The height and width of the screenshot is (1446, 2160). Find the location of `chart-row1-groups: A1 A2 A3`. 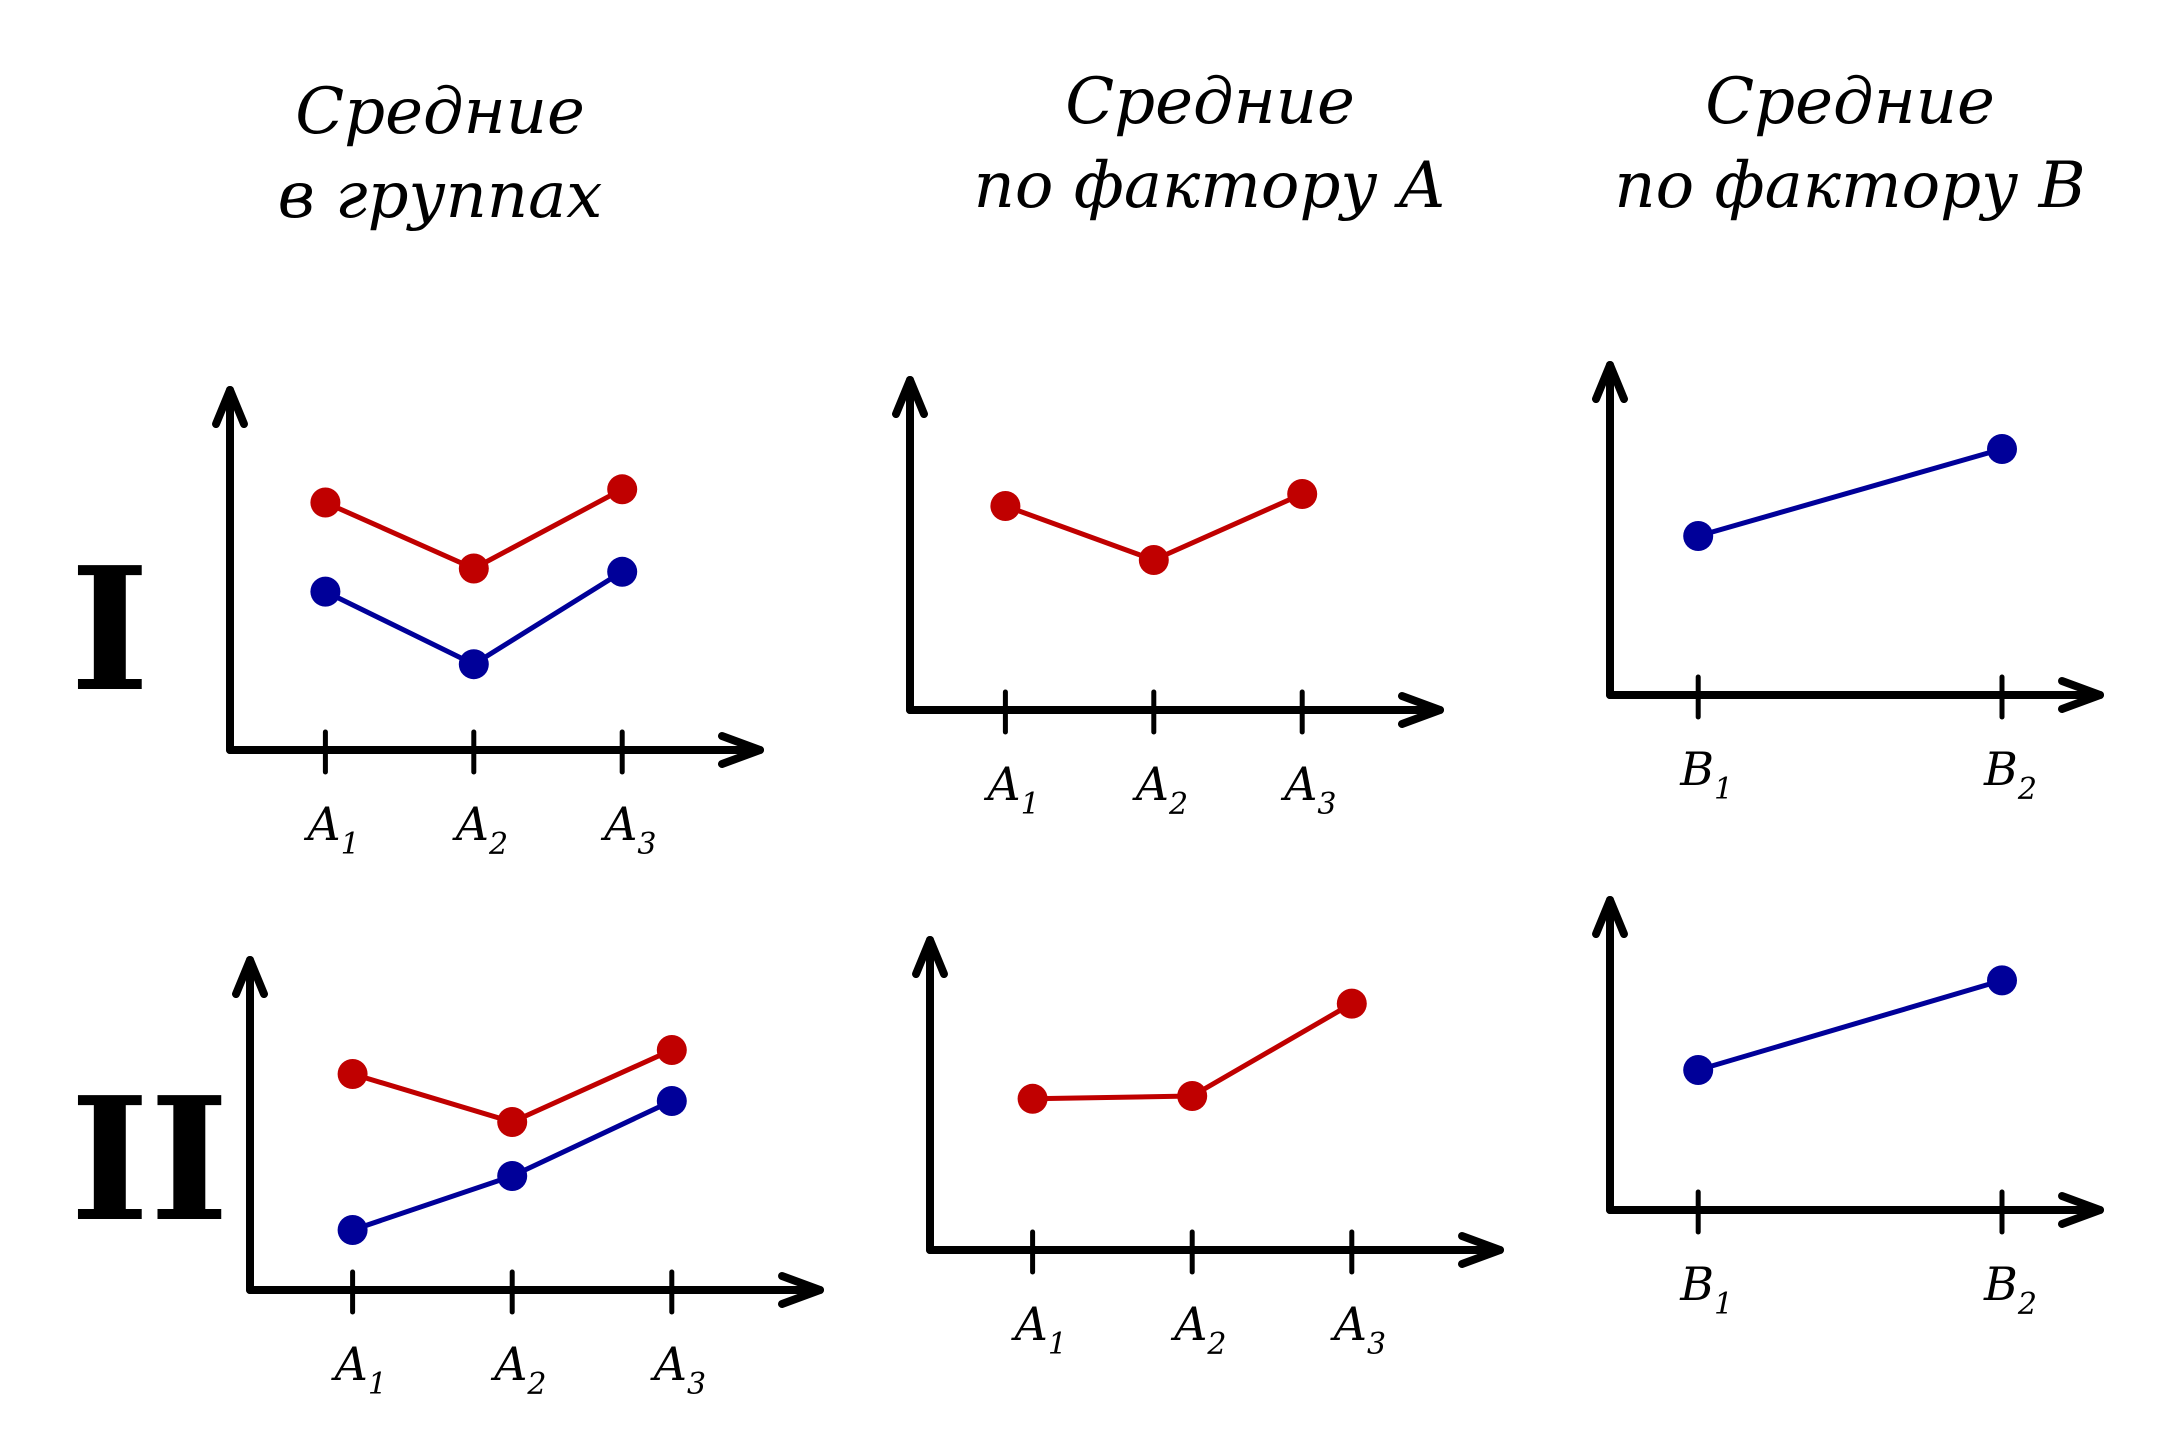

chart-row1-groups: A1 A2 A3 is located at coordinates (488, 624).